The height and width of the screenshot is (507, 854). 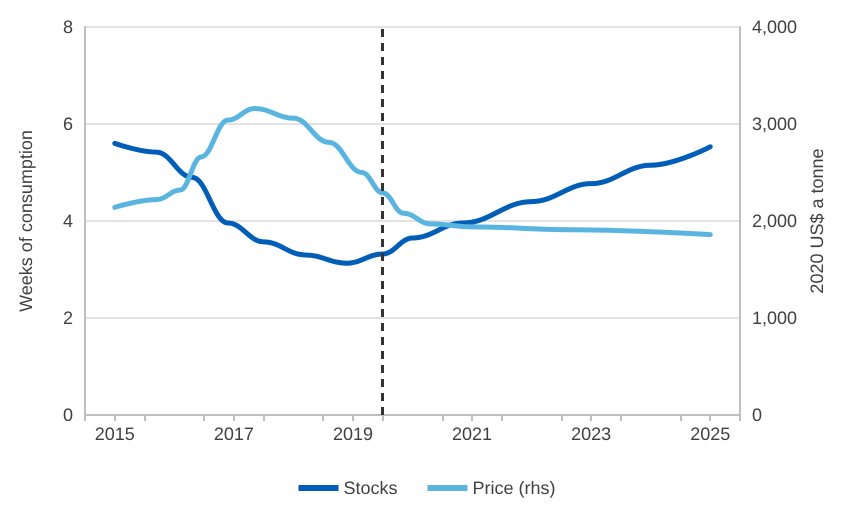 I want to click on x-tick-label: 2025, so click(x=710, y=434).